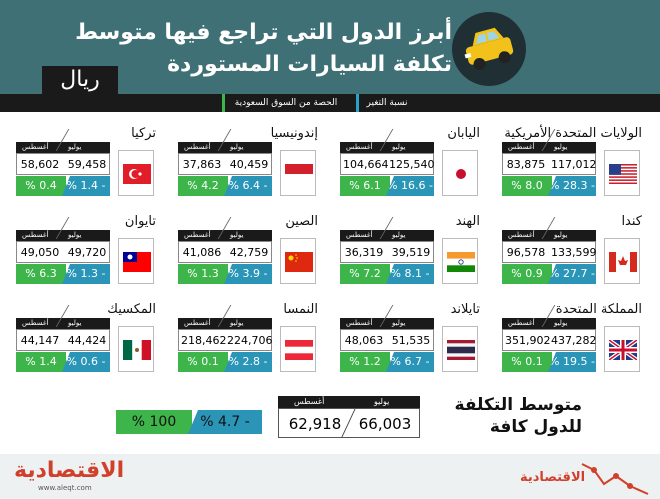  What do you see at coordinates (41, 274) in the screenshot?
I see `market-share-value: 6.3 %` at bounding box center [41, 274].